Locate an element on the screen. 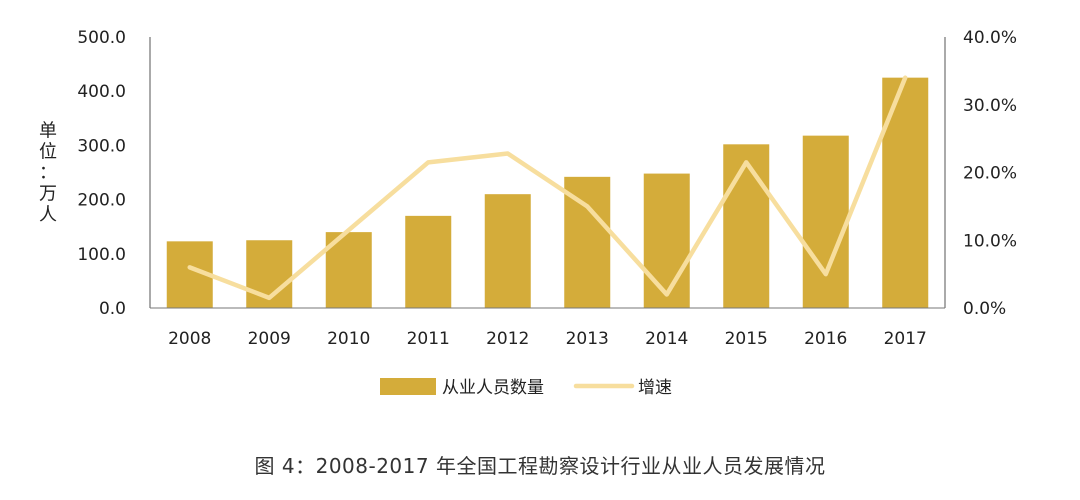 The width and height of the screenshot is (1080, 500). x-tick-label: 2008 is located at coordinates (189, 339).